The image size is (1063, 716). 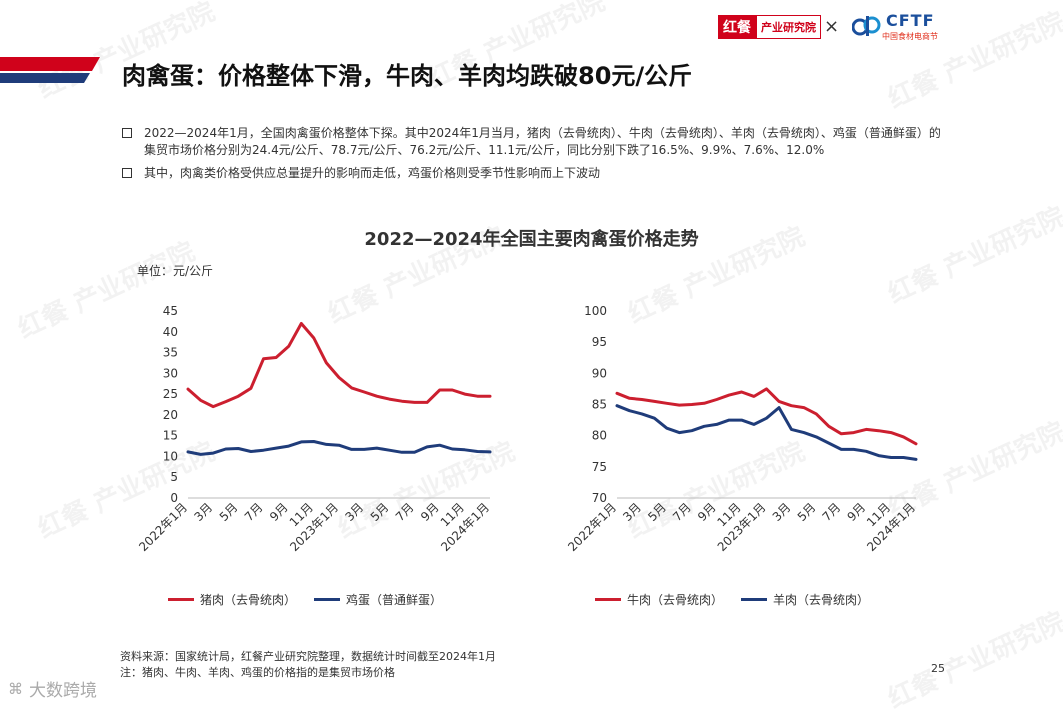 I want to click on chart2-x-tick-label: 2022年1月, so click(x=592, y=527).